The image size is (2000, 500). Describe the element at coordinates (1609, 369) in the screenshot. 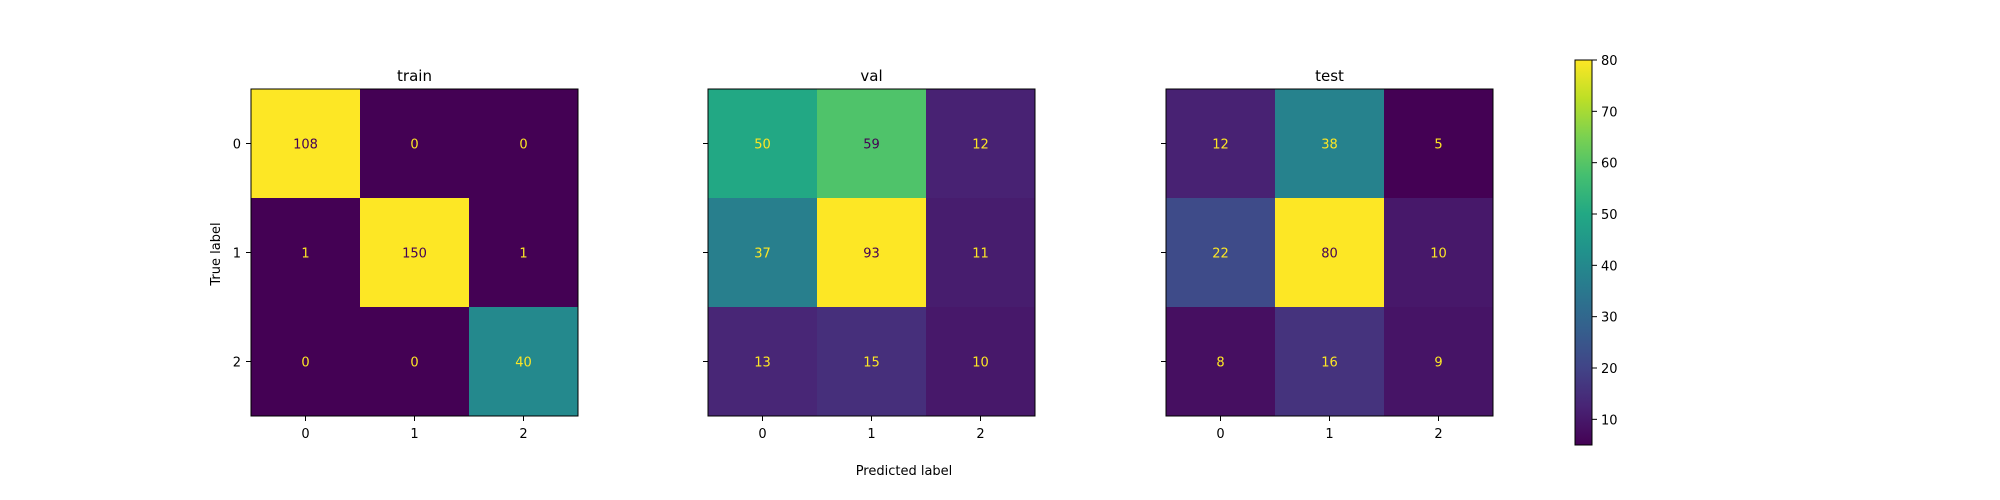

I see `colorbar-tick-label: 20` at that location.